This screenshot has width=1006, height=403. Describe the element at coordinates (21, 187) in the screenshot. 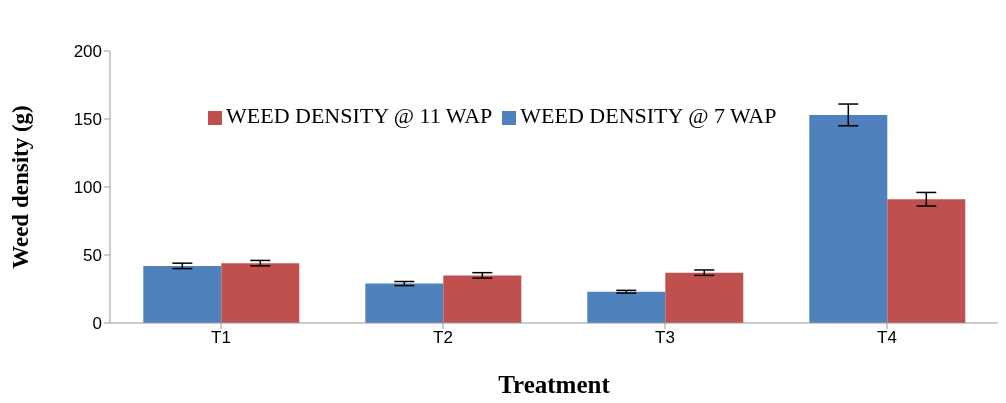

I see `y-axis-title: Weed density (g)` at that location.